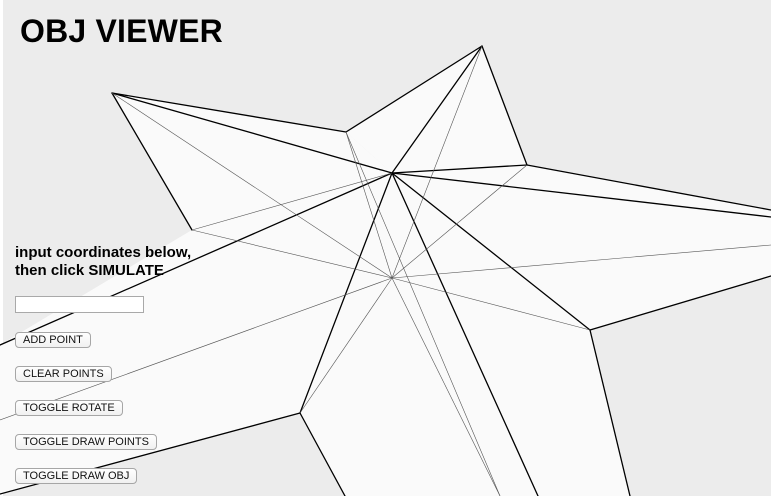 The image size is (771, 496). I want to click on instruction-line-2: then click SIMULATE, so click(89, 270).